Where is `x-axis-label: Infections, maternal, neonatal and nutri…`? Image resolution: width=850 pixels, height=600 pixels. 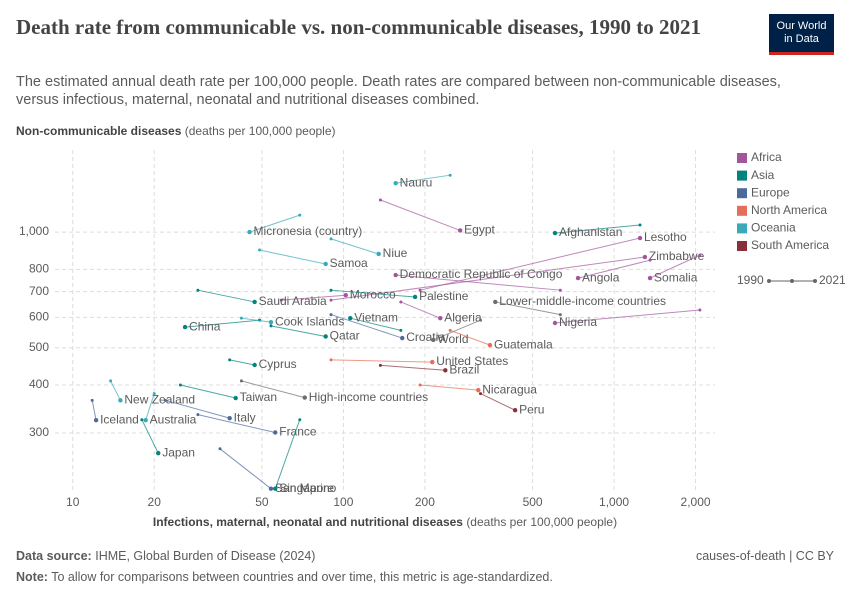
x-axis-label: Infections, maternal, neonatal and nutri… is located at coordinates (308, 522).